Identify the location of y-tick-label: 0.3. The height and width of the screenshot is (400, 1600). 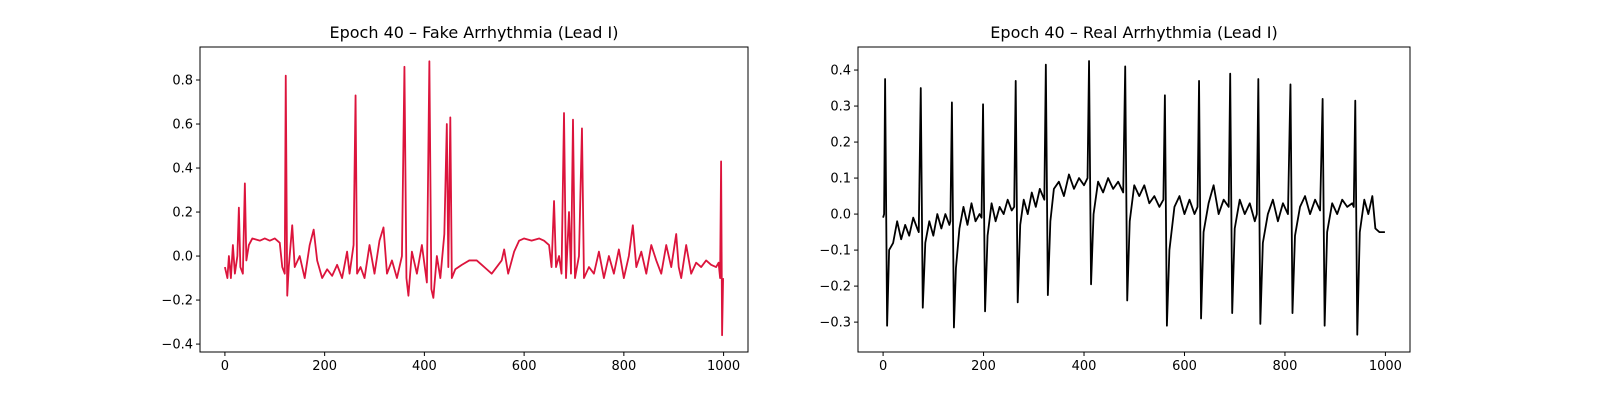
(840, 107).